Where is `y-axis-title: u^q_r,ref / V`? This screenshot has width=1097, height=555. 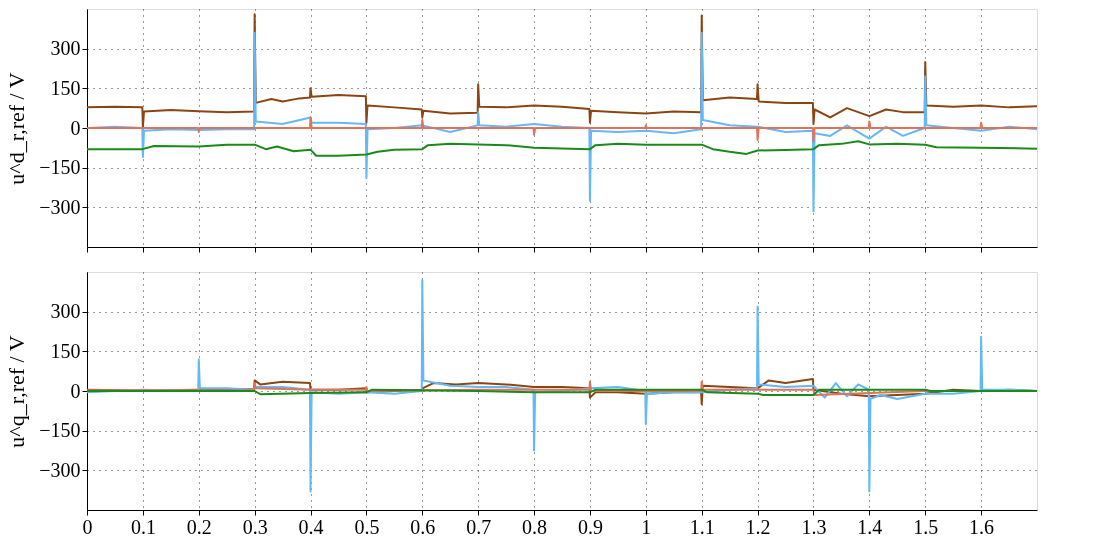 y-axis-title: u^q_r,ref / V is located at coordinates (17, 391).